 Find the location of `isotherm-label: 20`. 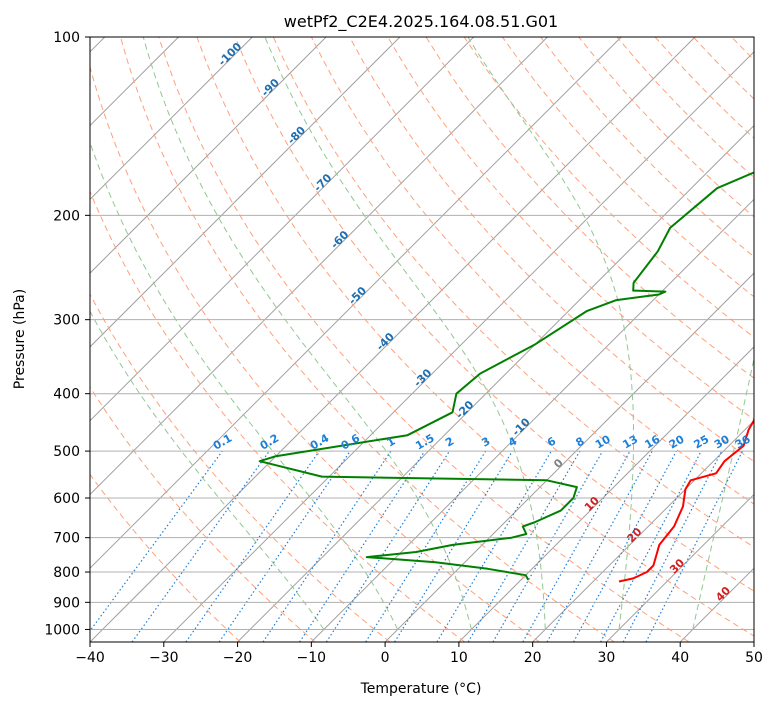

isotherm-label: 20 is located at coordinates (635, 535).